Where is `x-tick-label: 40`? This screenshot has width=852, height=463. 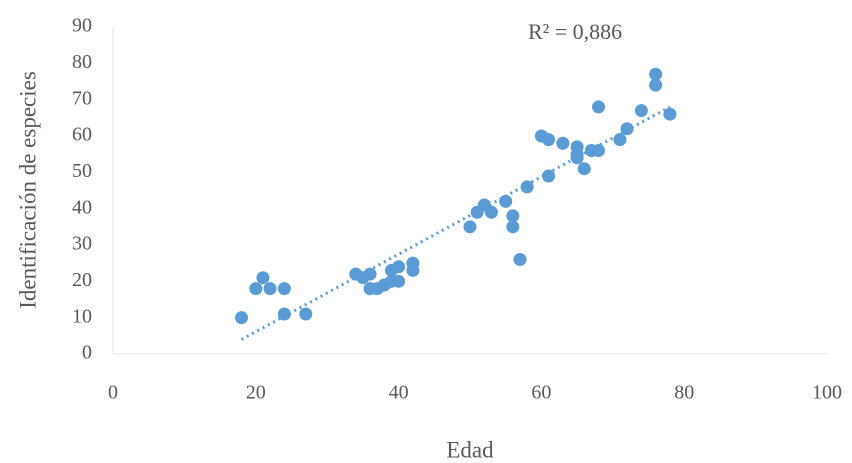 x-tick-label: 40 is located at coordinates (399, 393).